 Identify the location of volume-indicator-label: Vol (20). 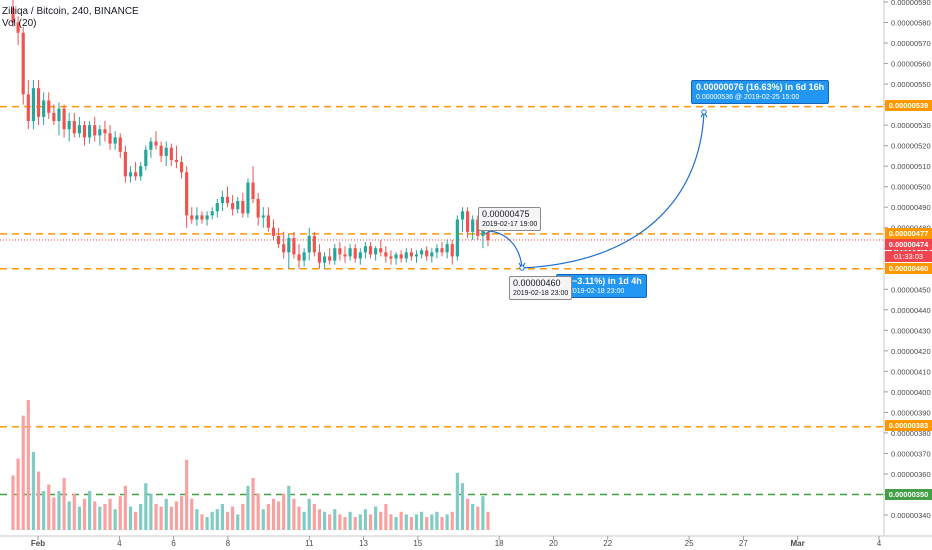
(19, 23).